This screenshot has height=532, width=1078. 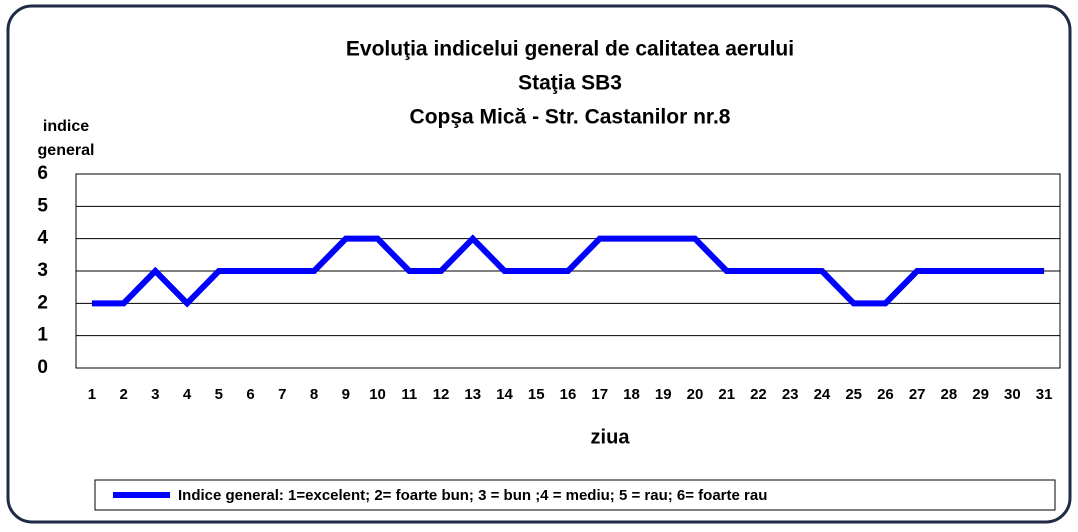 What do you see at coordinates (42, 173) in the screenshot?
I see `y-tick-label: 6` at bounding box center [42, 173].